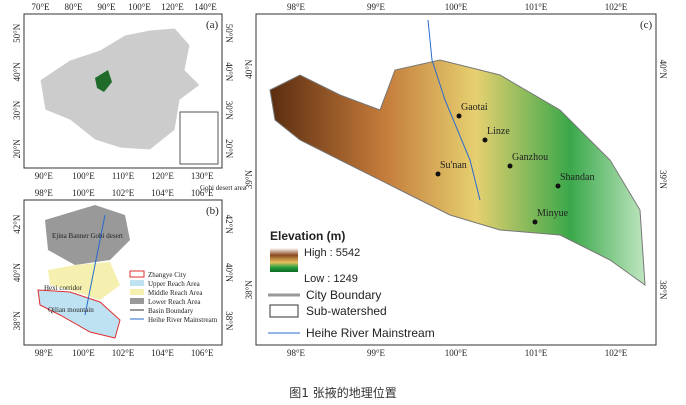 The width and height of the screenshot is (686, 405). What do you see at coordinates (17, 224) in the screenshot?
I see `left-tick-label: 42°N` at bounding box center [17, 224].